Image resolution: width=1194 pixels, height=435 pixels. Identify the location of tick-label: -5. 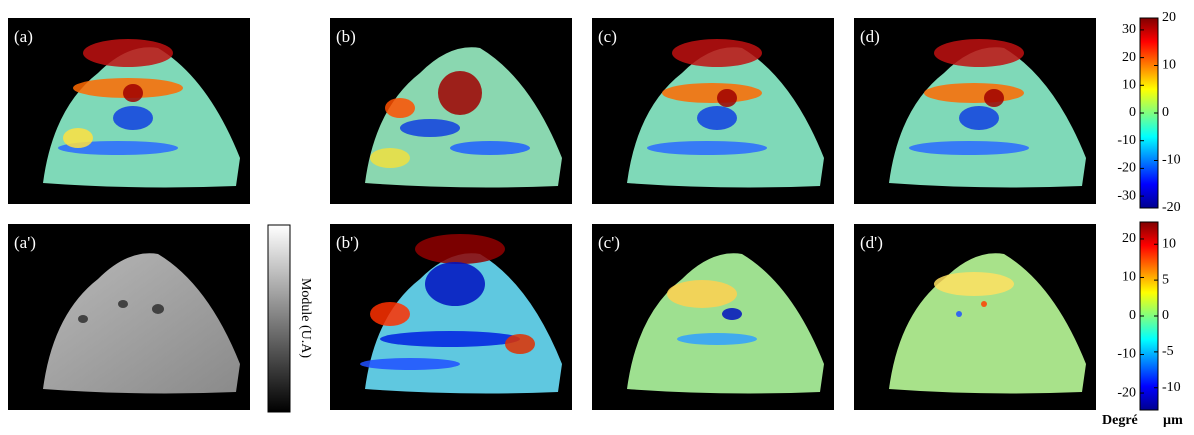
(1168, 351).